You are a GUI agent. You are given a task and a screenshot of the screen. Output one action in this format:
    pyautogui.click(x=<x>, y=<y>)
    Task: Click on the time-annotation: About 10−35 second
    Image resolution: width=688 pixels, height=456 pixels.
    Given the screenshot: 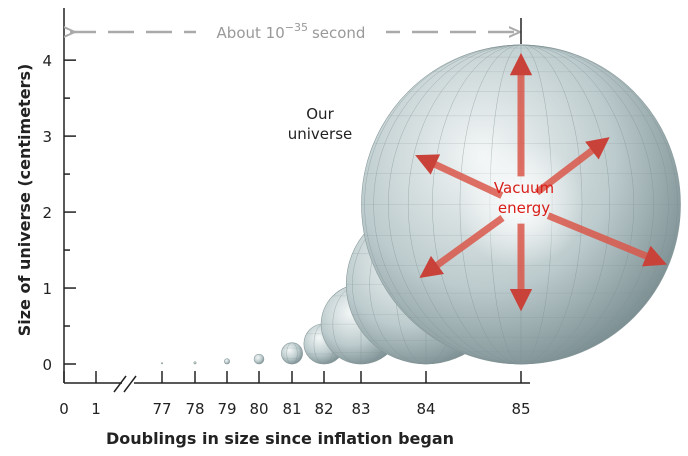 What is the action you would take?
    pyautogui.click(x=291, y=31)
    